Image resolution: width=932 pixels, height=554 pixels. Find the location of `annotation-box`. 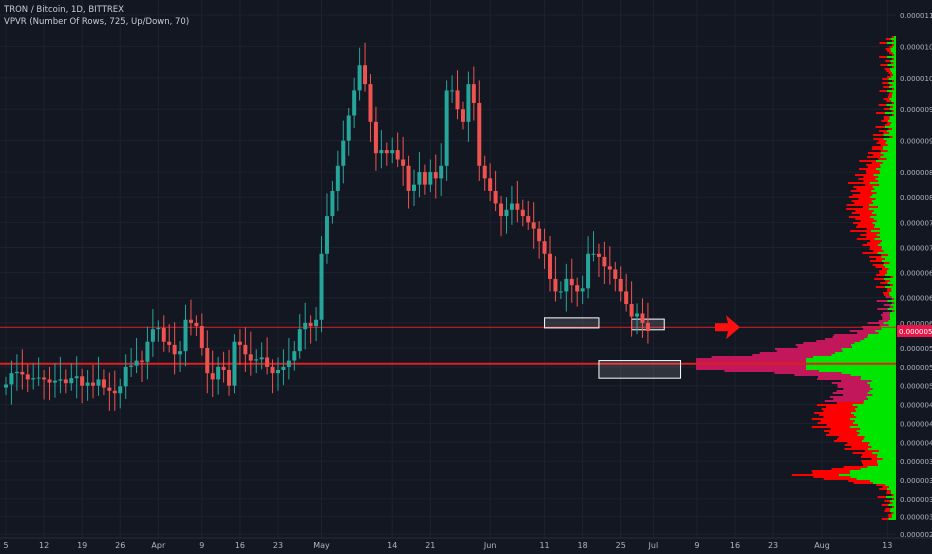

annotation-box is located at coordinates (572, 323).